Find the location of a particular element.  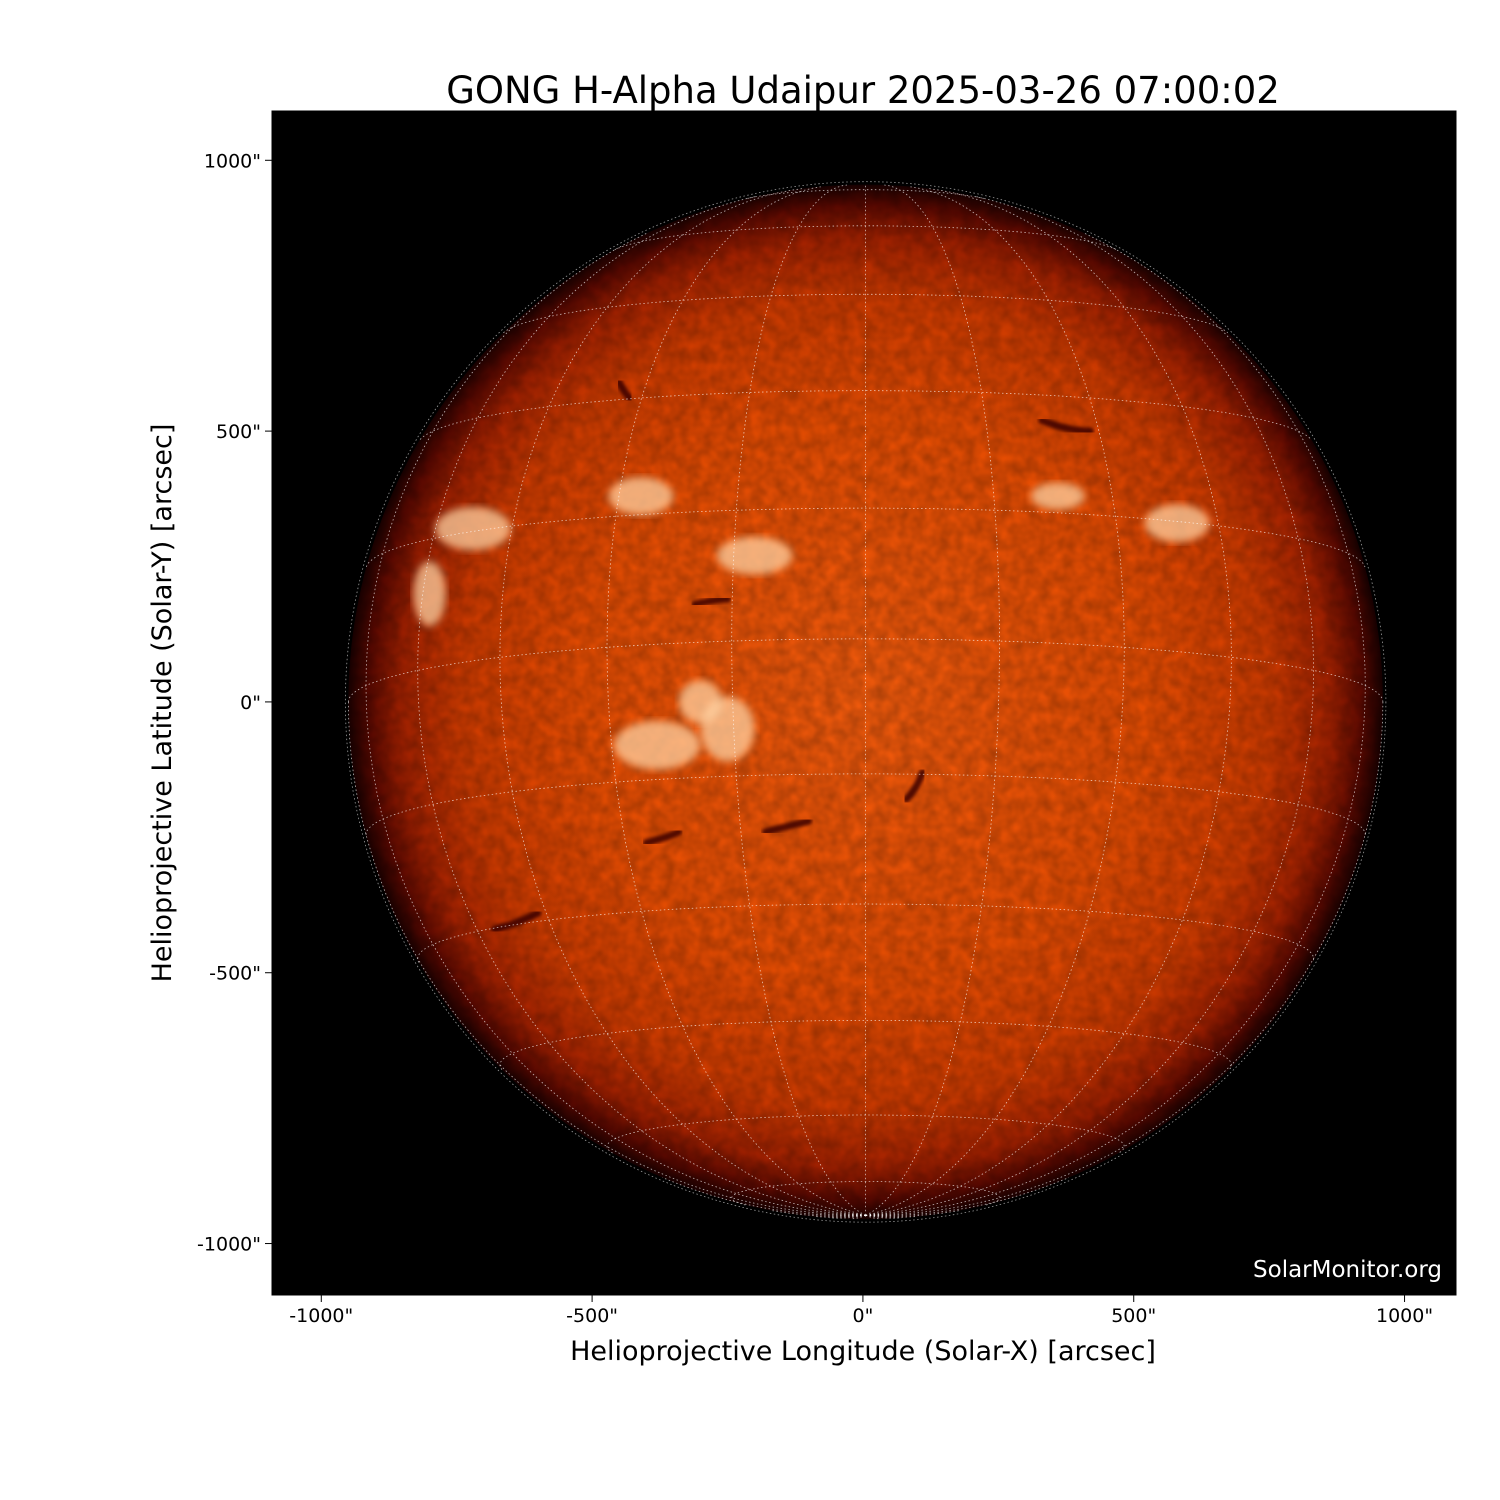

watermark: SolarMonitor.org is located at coordinates (1347, 1270).